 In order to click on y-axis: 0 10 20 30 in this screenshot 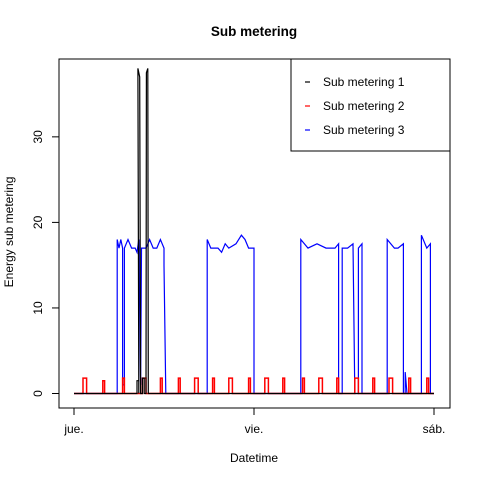, I will do `click(45, 263)`.